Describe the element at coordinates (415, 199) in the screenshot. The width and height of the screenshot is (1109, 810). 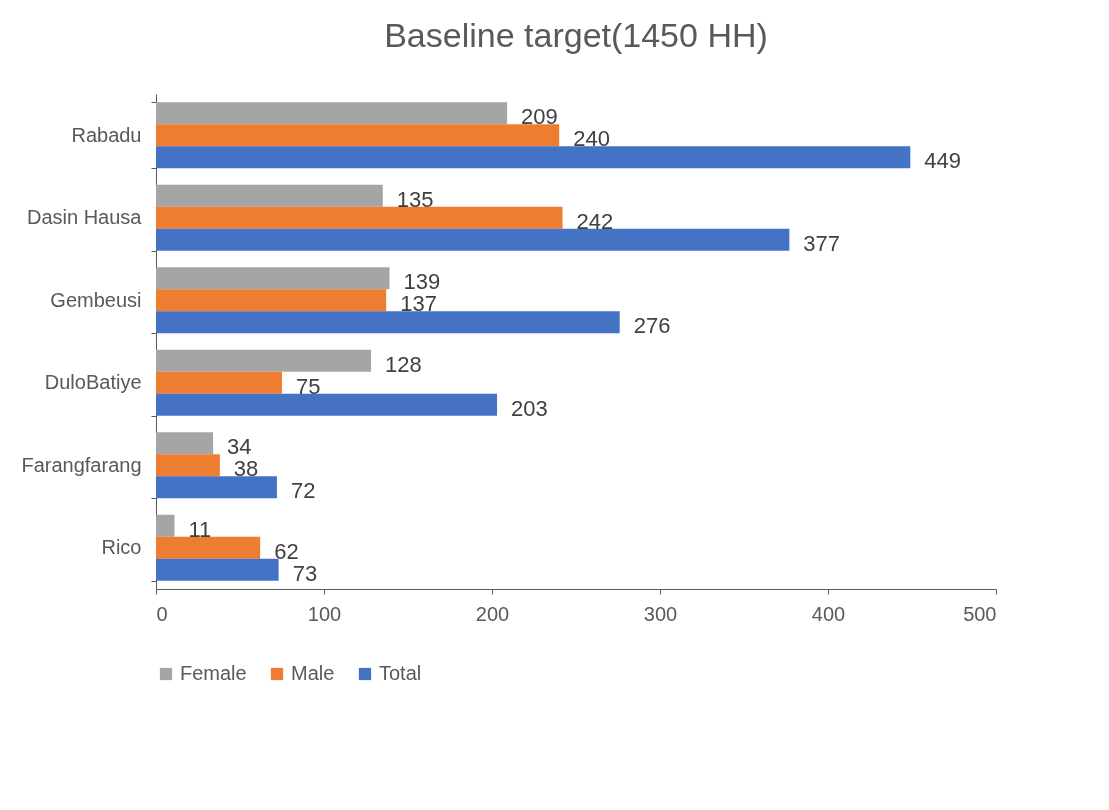
I see `data-label: 135` at that location.